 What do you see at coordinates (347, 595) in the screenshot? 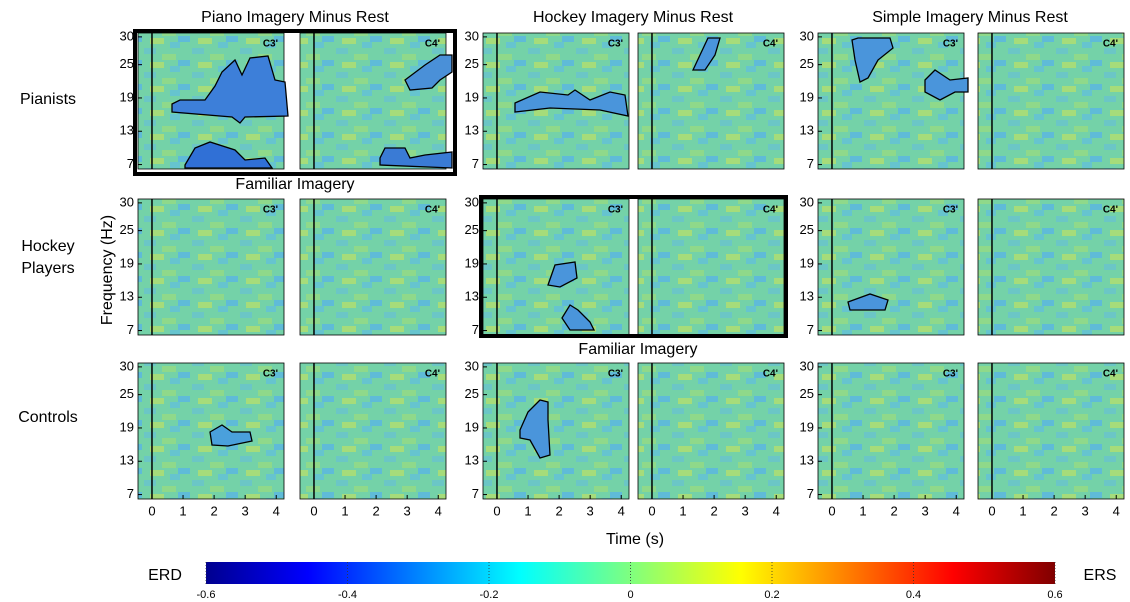
I see `colorbar-tick-label: -0.4` at bounding box center [347, 595].